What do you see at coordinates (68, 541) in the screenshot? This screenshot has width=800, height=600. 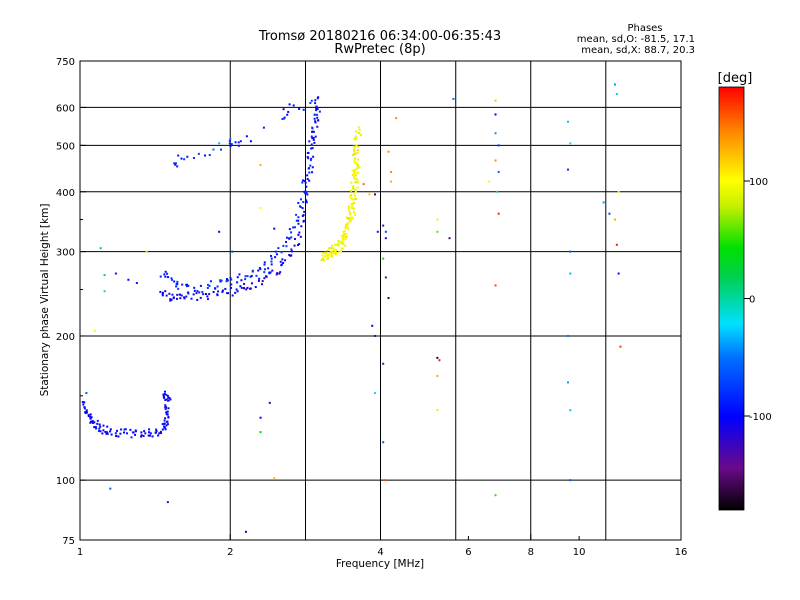 I see `y-tick-label: 75` at bounding box center [68, 541].